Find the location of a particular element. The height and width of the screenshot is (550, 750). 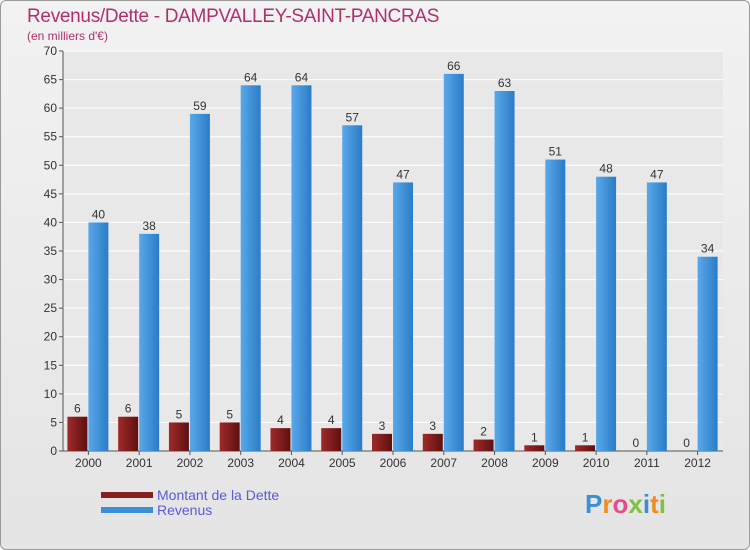

y-tick-label: 5 is located at coordinates (53, 422).